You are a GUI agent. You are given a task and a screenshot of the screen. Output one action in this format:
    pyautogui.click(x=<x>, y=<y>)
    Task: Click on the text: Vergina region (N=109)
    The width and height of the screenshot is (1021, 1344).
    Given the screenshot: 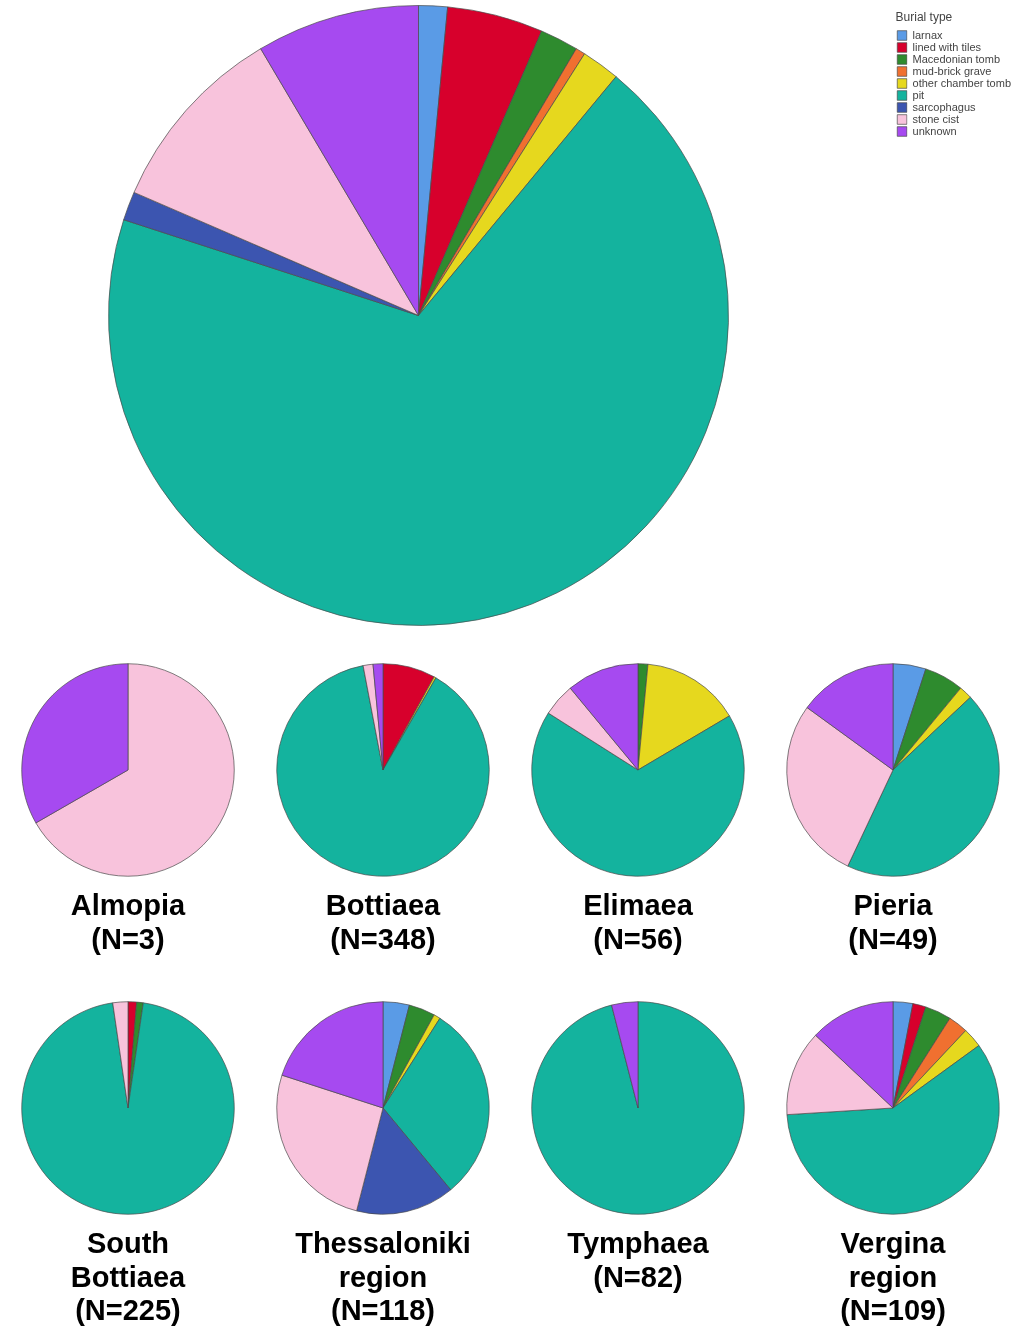 What is the action you would take?
    pyautogui.click(x=893, y=1277)
    